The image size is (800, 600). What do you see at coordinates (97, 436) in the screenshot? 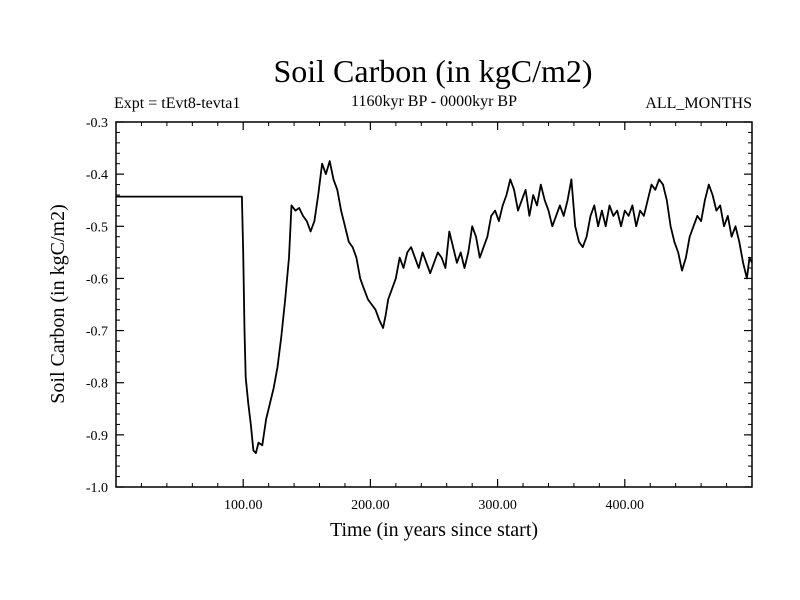
I see `y-tick-label: -0.9` at bounding box center [97, 436].